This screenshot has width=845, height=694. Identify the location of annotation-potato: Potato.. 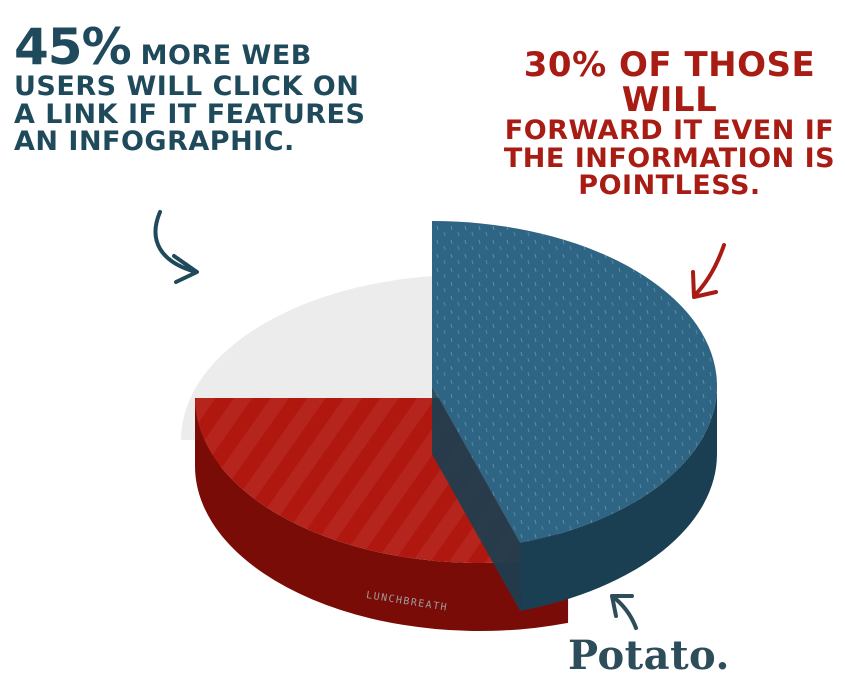
(649, 655).